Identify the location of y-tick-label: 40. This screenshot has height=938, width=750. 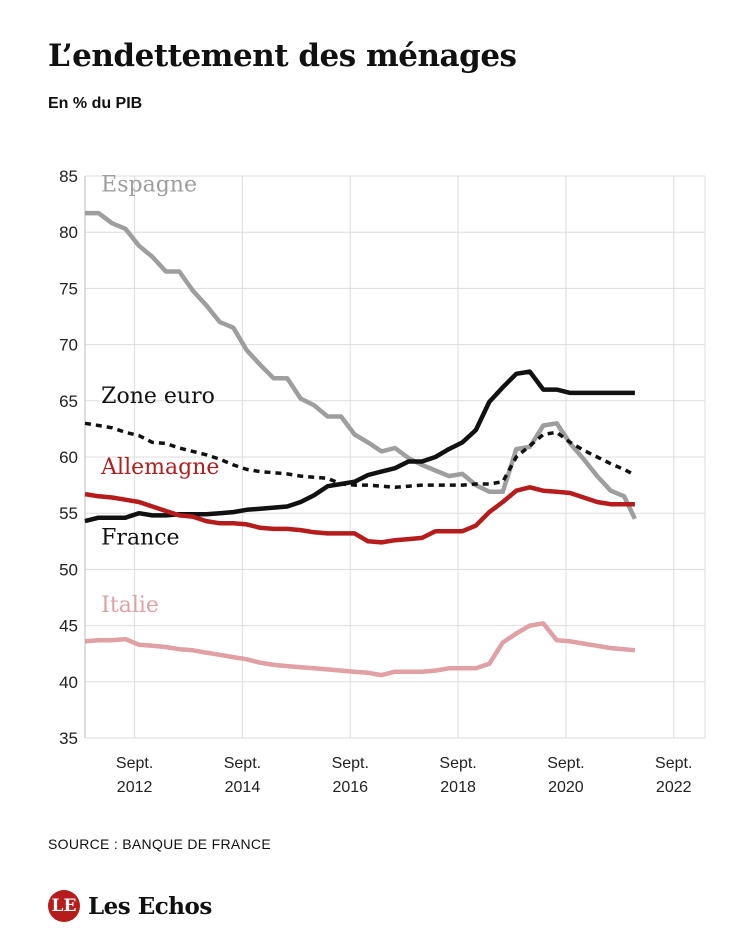
(68, 682).